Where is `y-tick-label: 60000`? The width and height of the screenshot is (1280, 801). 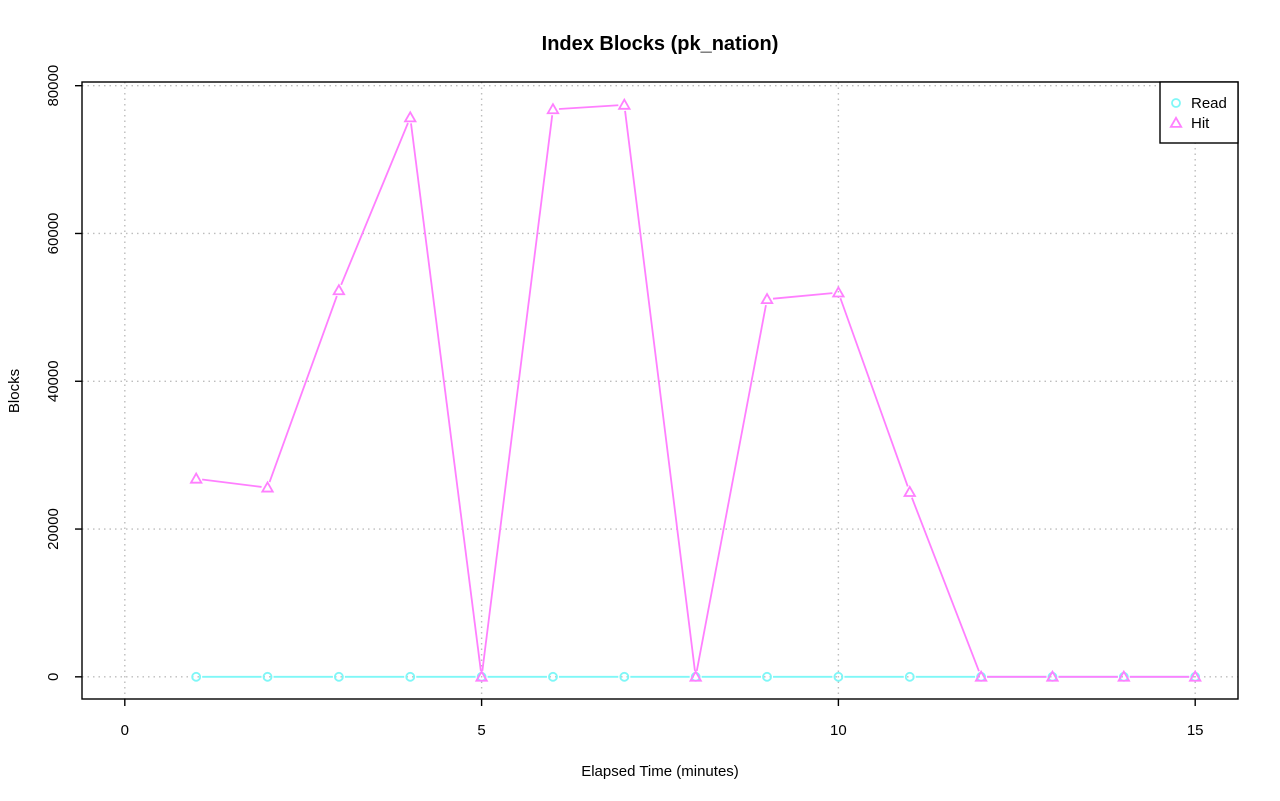 y-tick-label: 60000 is located at coordinates (53, 234).